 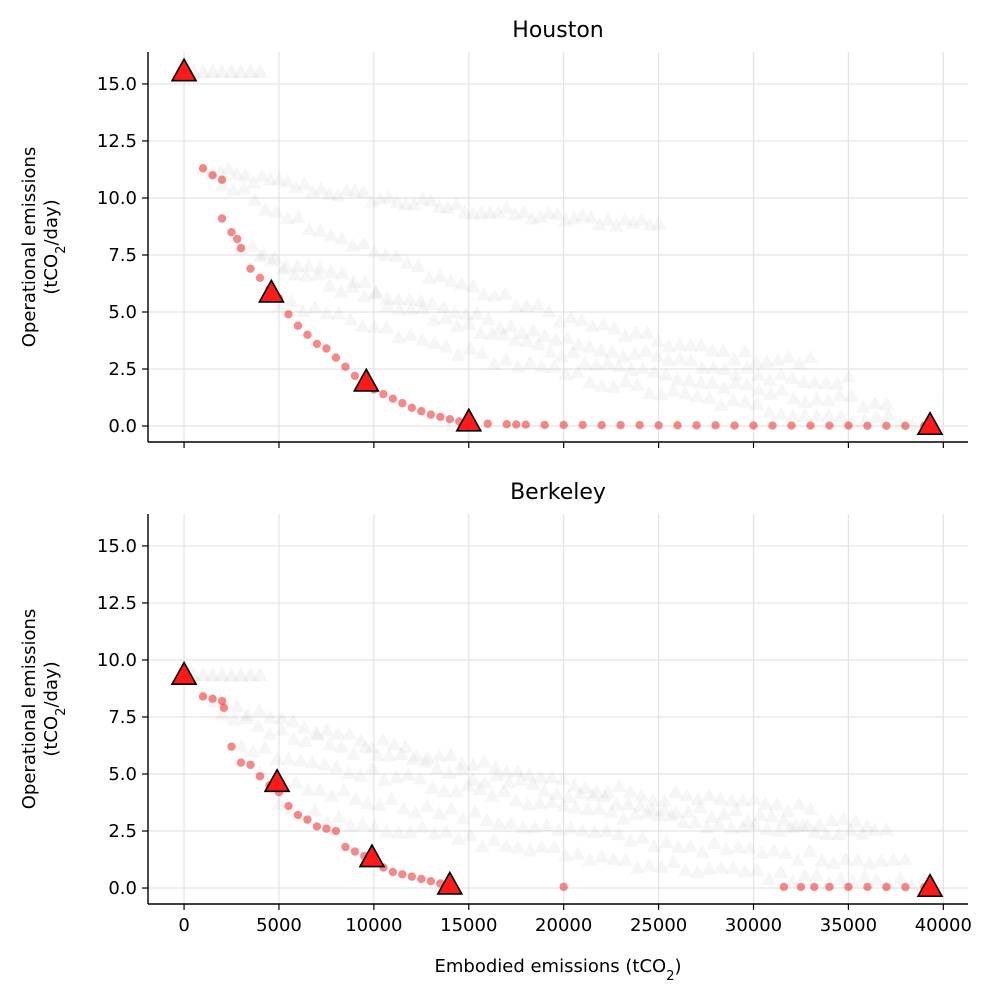 I want to click on x-tick-label: 35000, so click(x=848, y=925).